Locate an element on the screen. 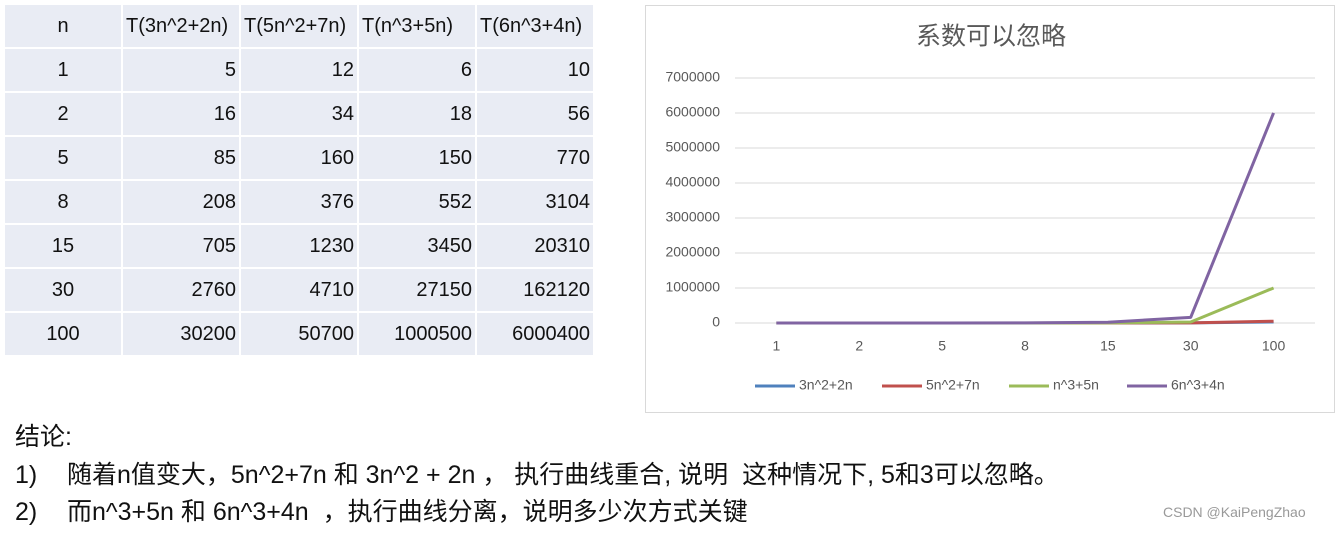 This screenshot has width=1337, height=533. item-text: 而n^3+5n 和 6n^3+4n ，执行曲线分离，说明多少次方式关键 is located at coordinates (407, 512).